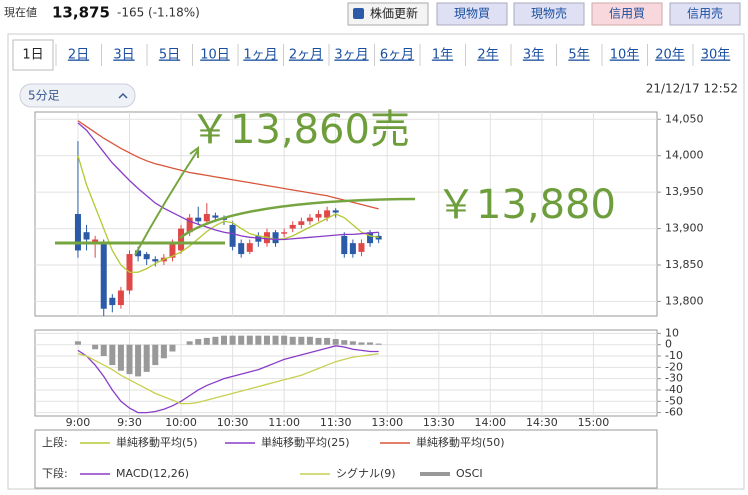  I want to click on refresh-button, so click(388, 14).